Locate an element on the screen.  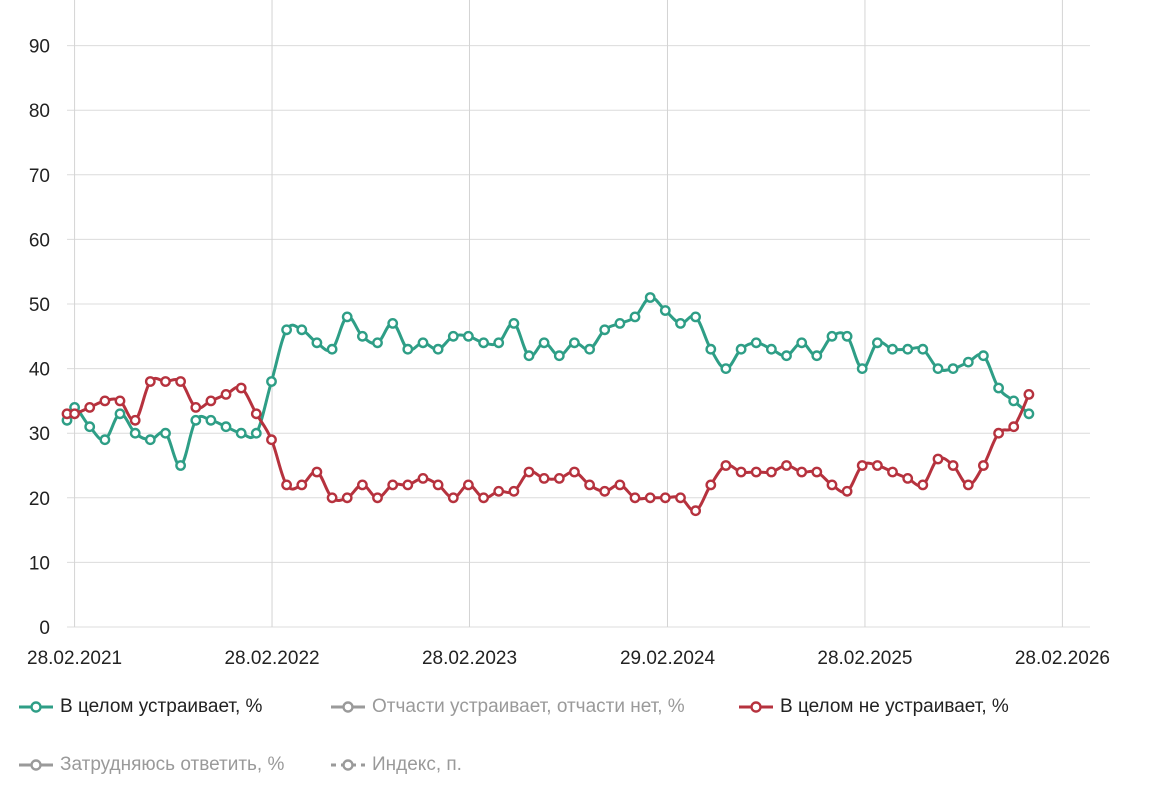
legend-item: Отчасти устраивает, отчасти нет, % is located at coordinates (507, 707).